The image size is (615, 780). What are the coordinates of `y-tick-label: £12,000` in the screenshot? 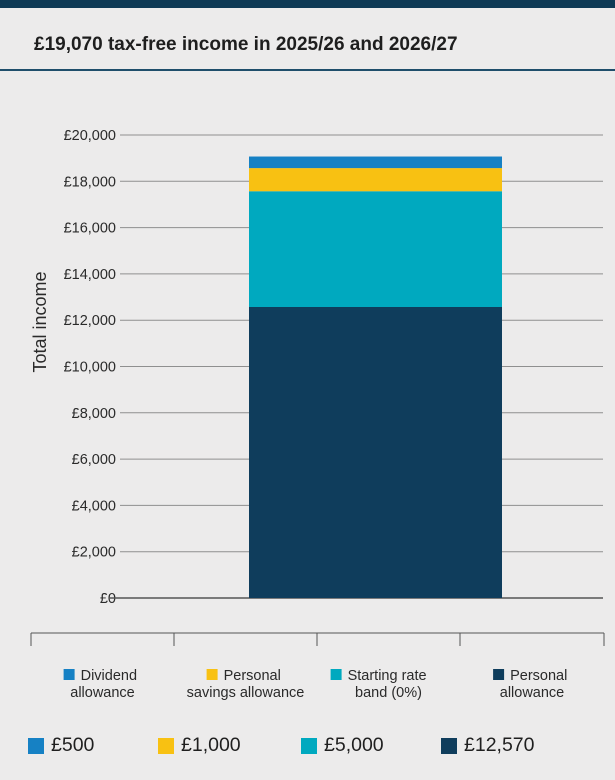 It's located at (90, 321).